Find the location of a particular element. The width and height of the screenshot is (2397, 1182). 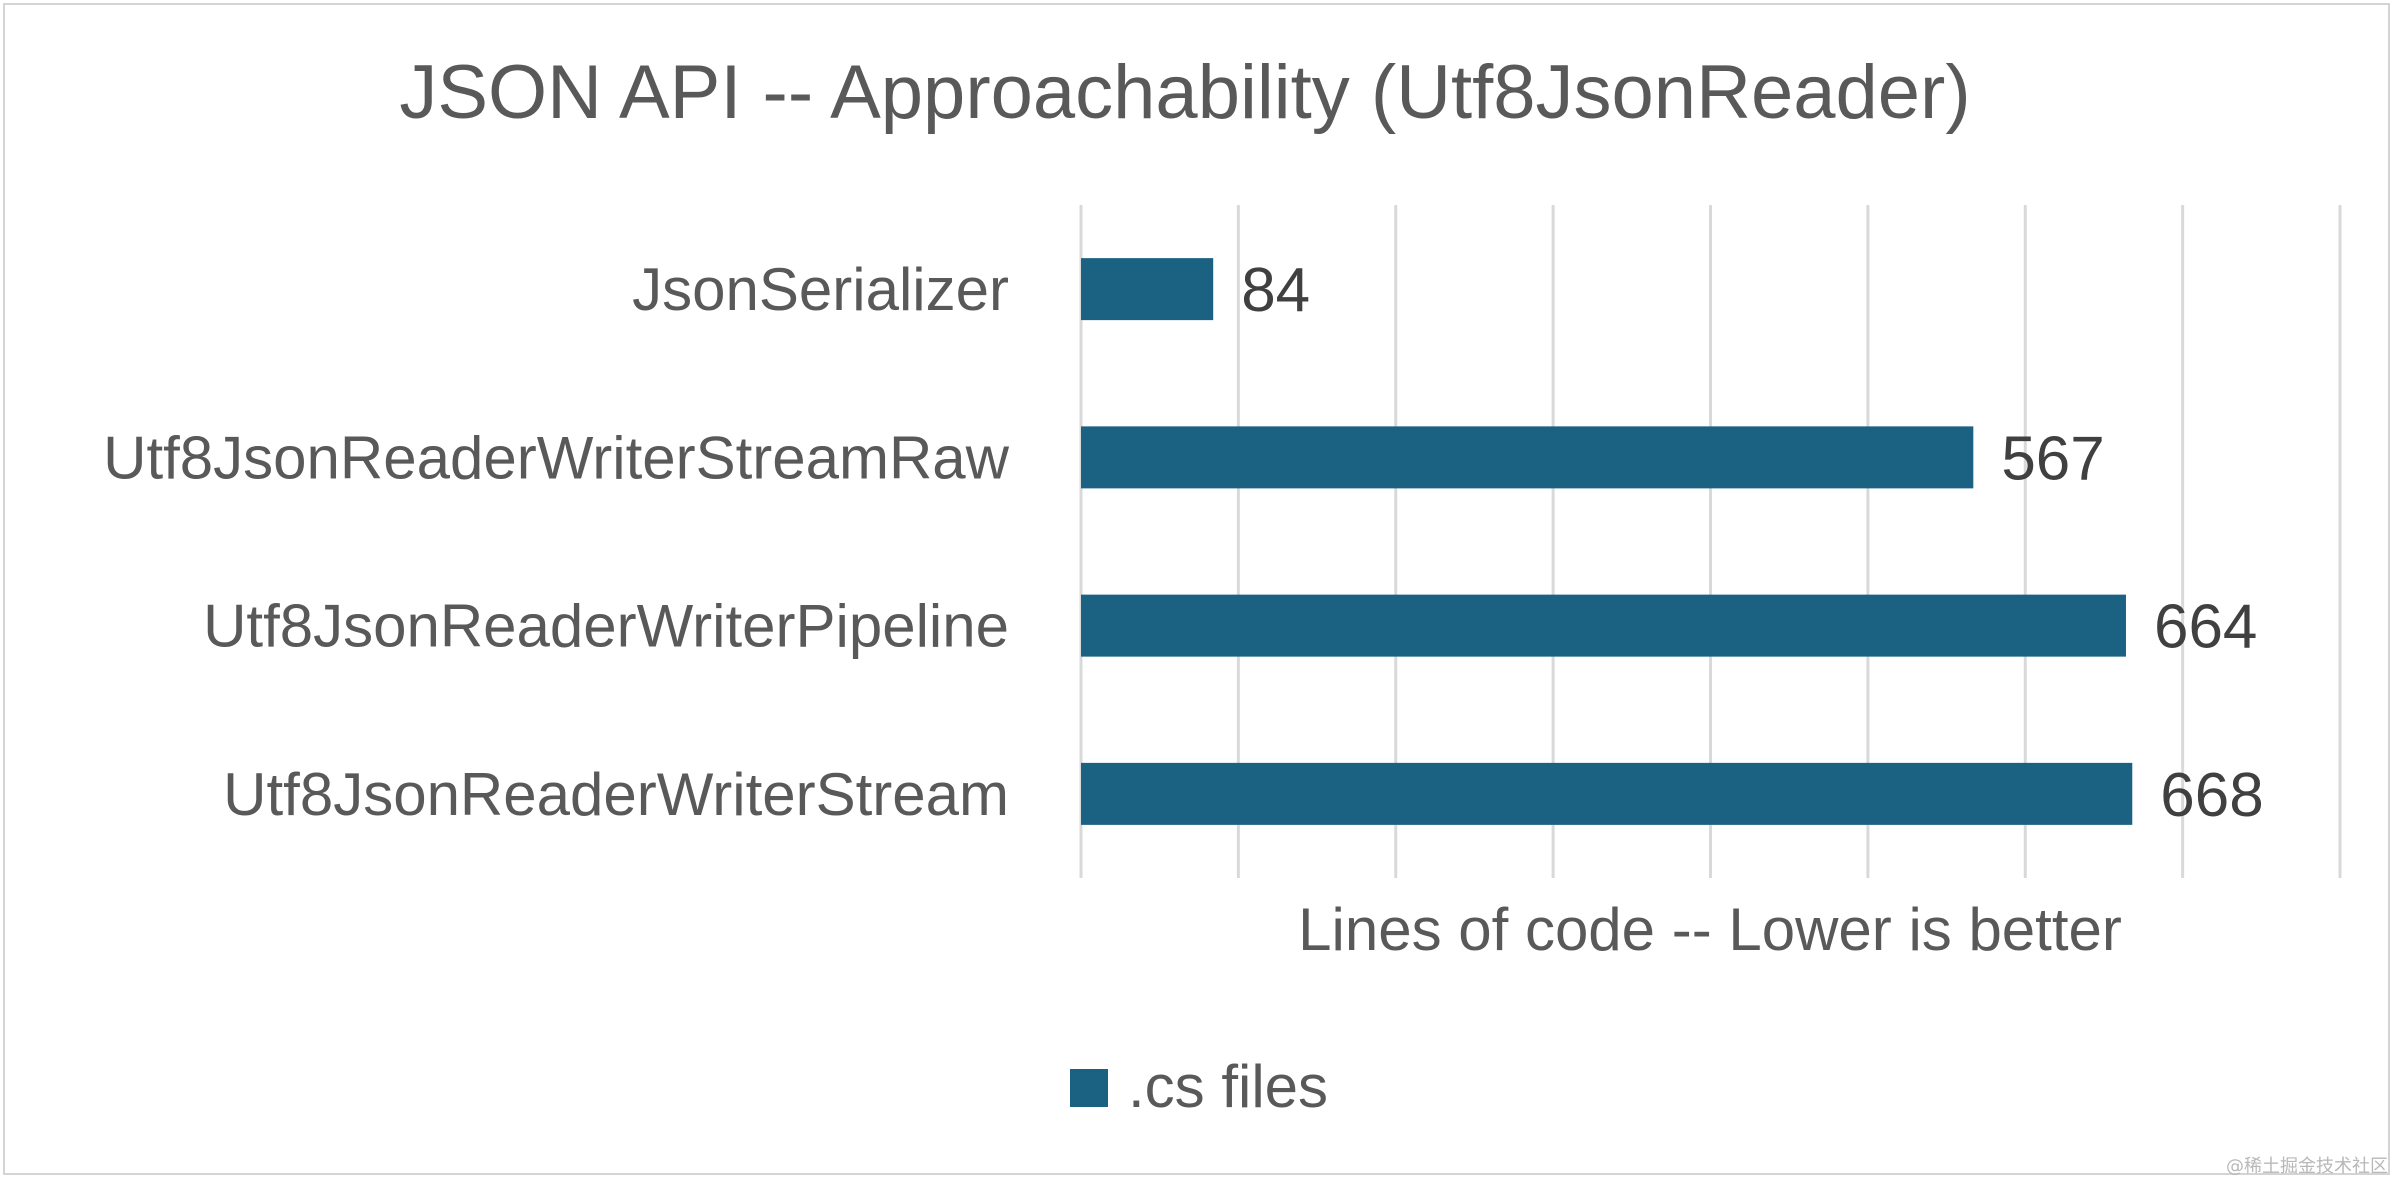

data-label: 668 is located at coordinates (2211, 795).